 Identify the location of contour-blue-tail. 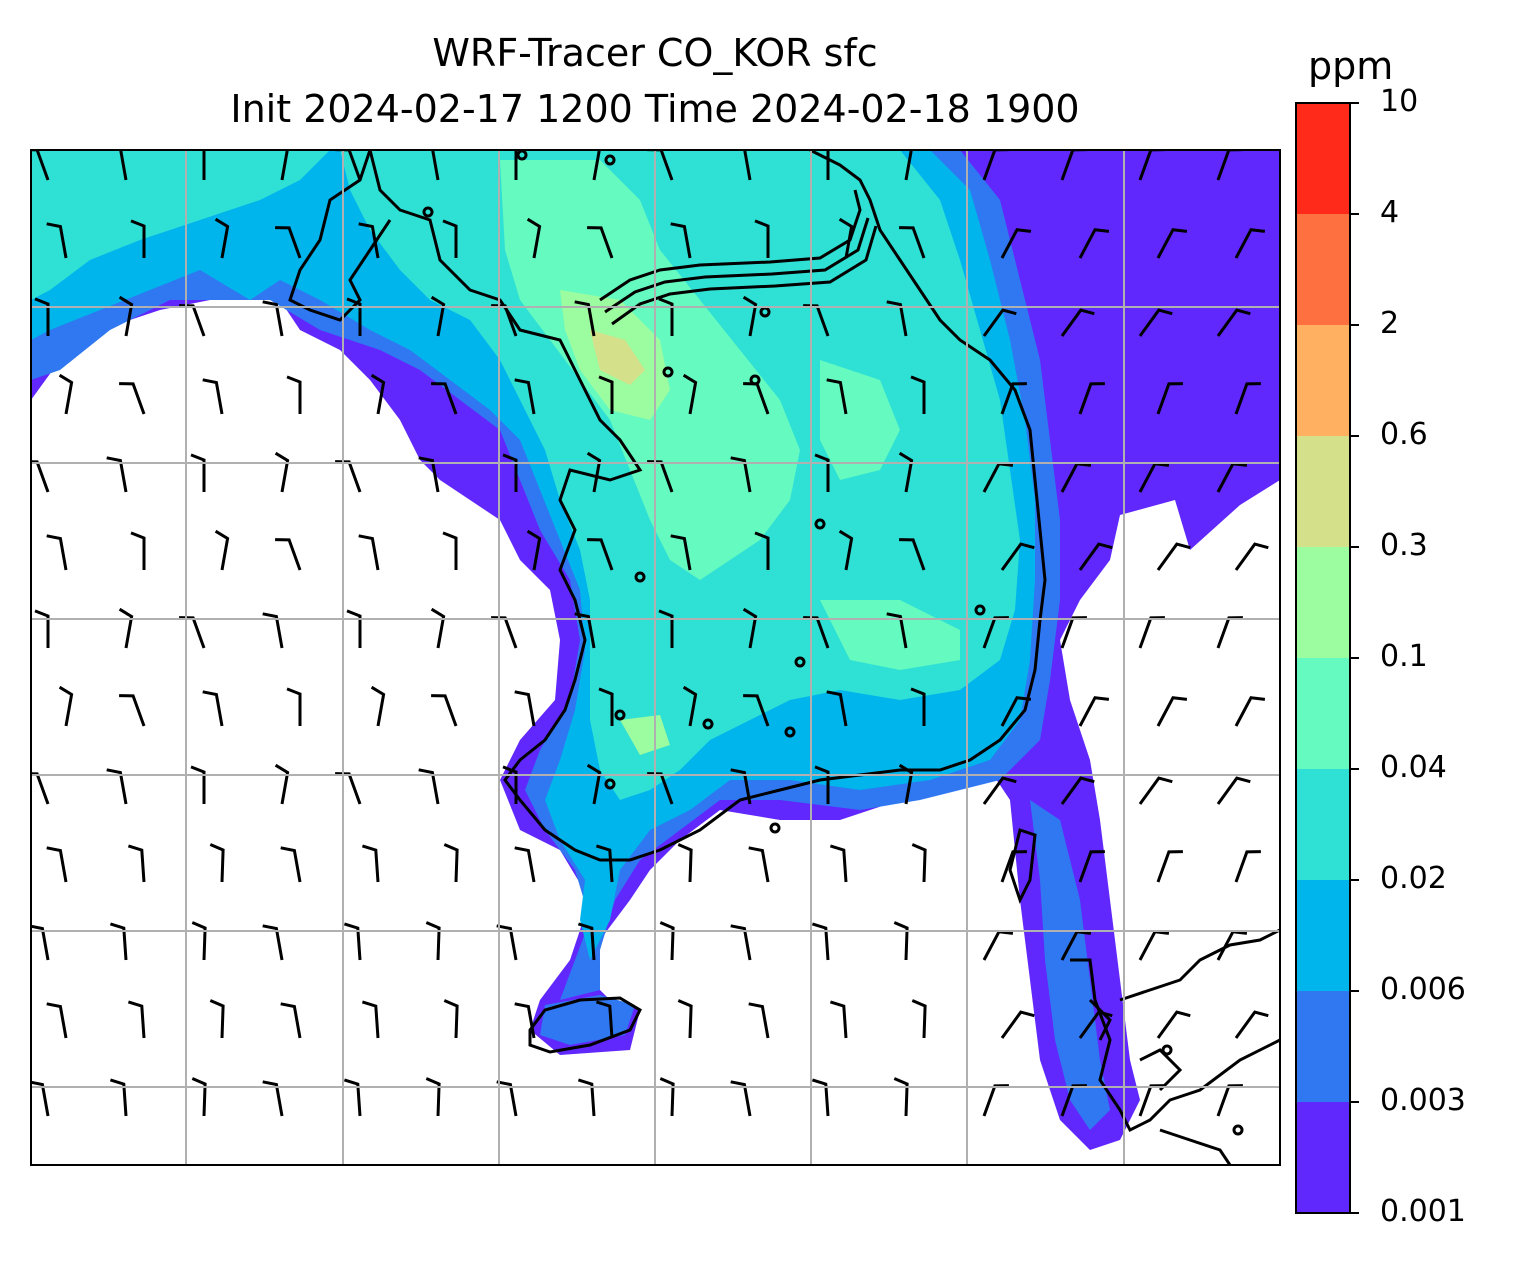
(1070, 965).